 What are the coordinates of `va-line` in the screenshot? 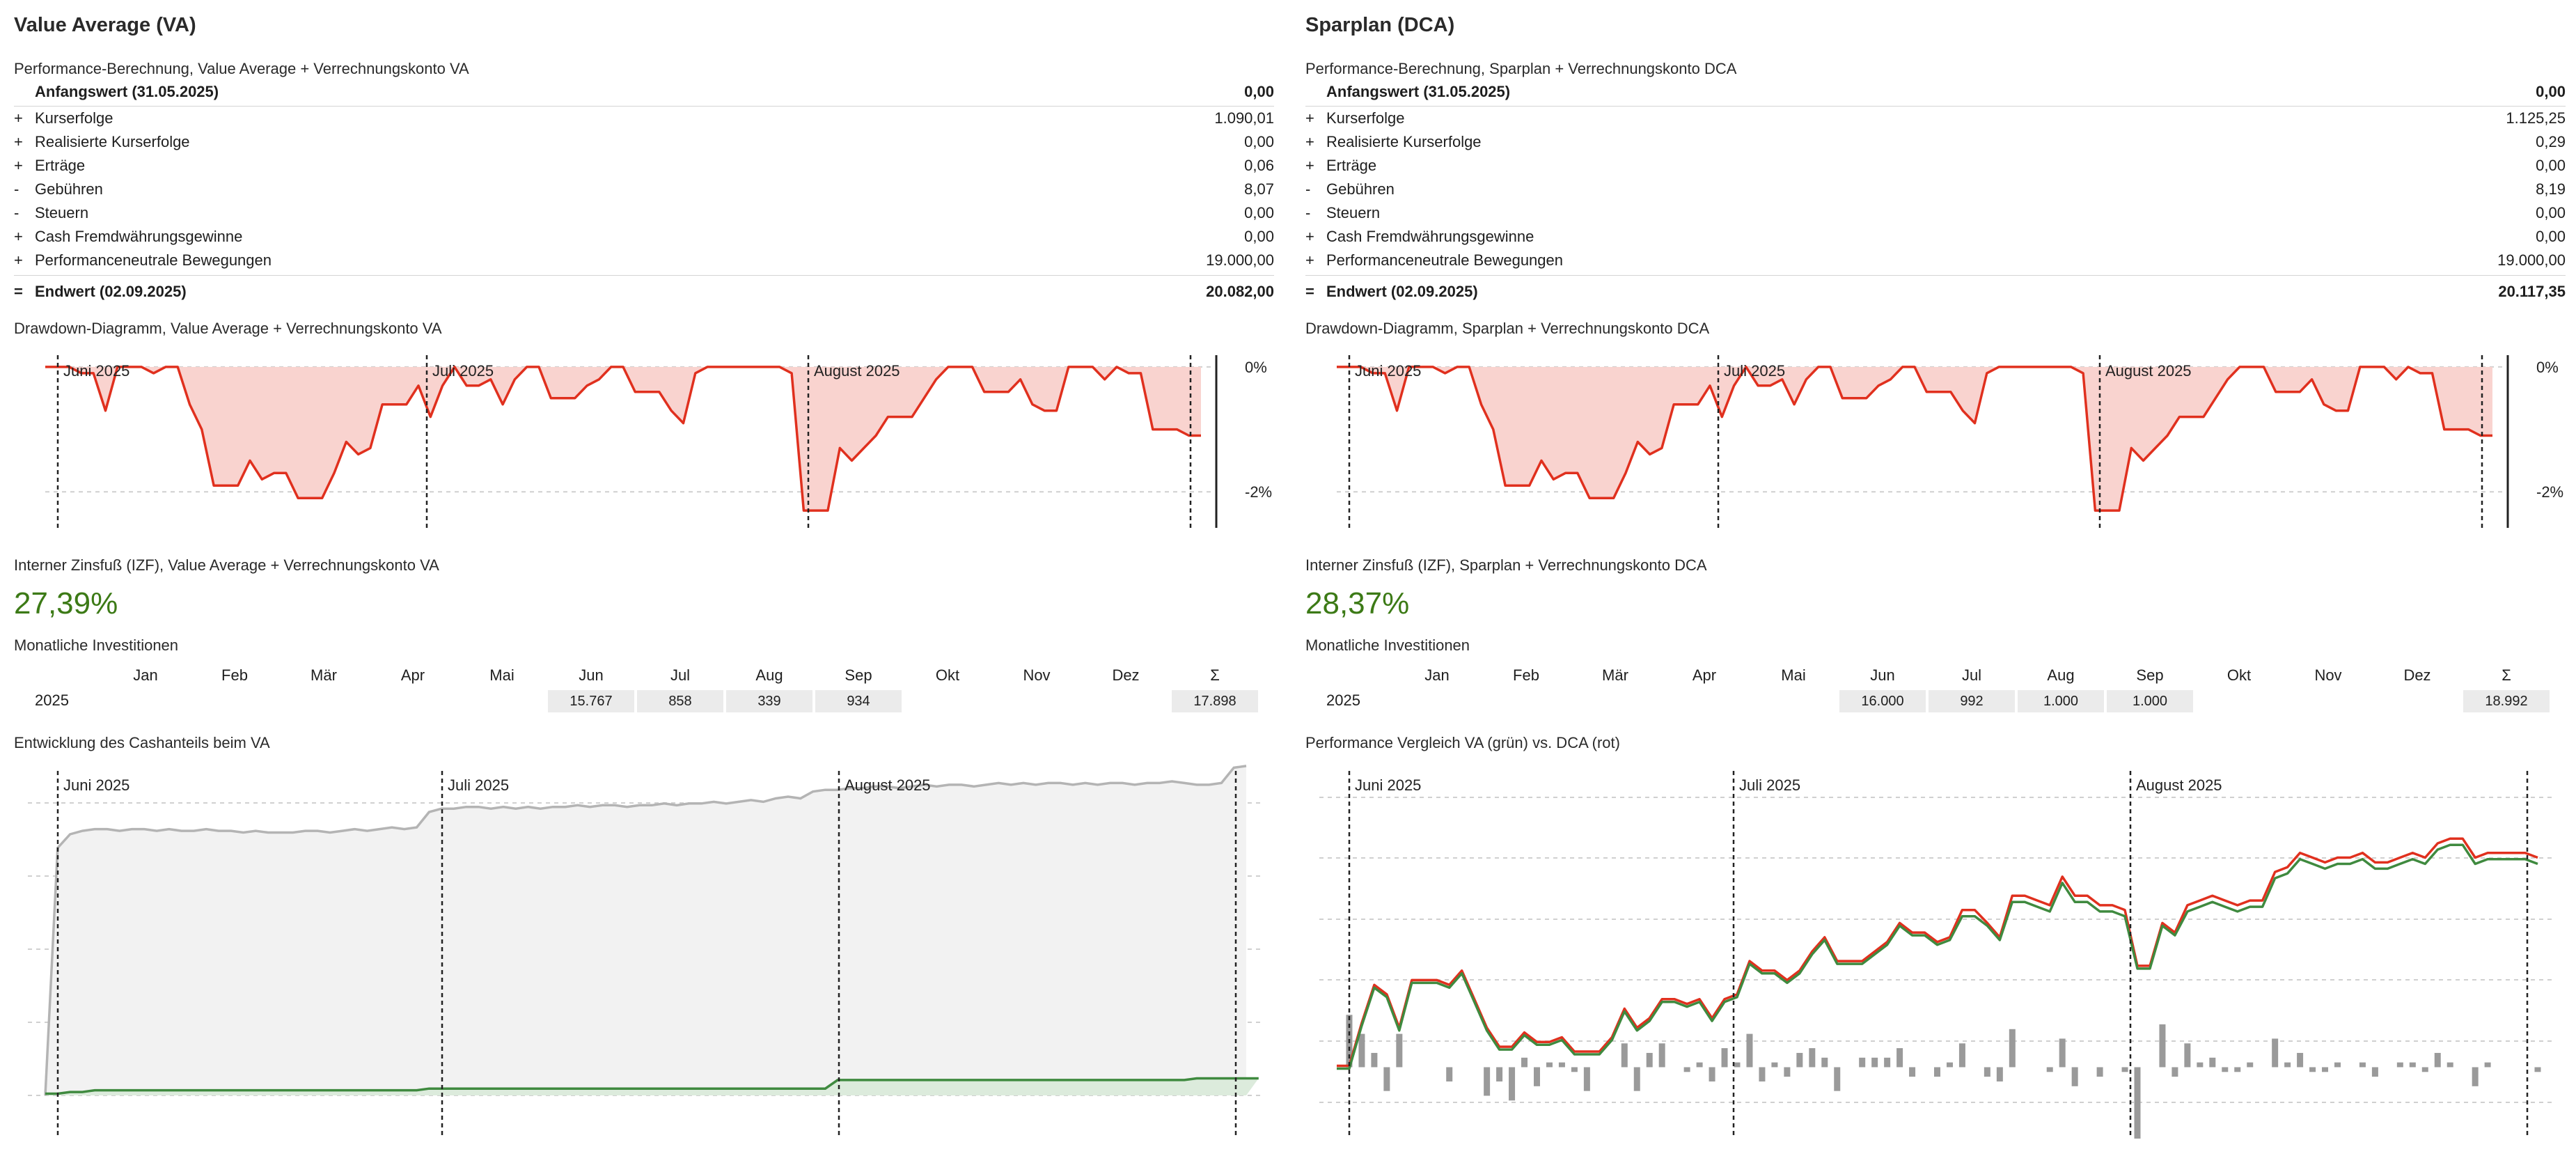 It's located at (1937, 956).